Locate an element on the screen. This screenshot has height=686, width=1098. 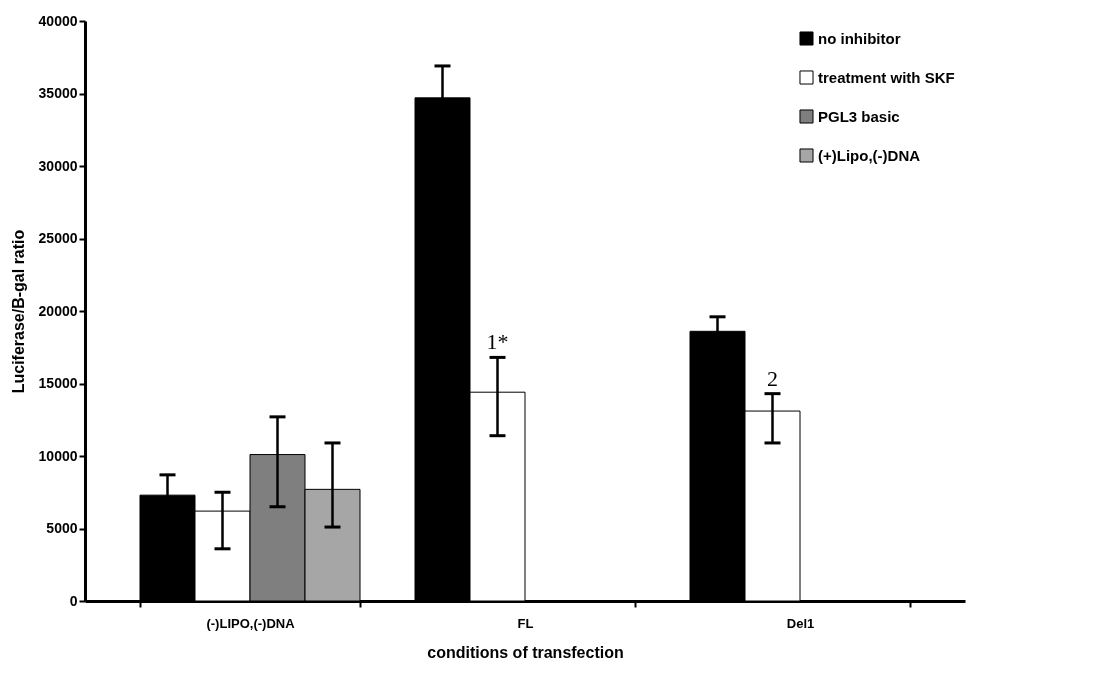
y-tick-label: 10000 is located at coordinates (58, 455).